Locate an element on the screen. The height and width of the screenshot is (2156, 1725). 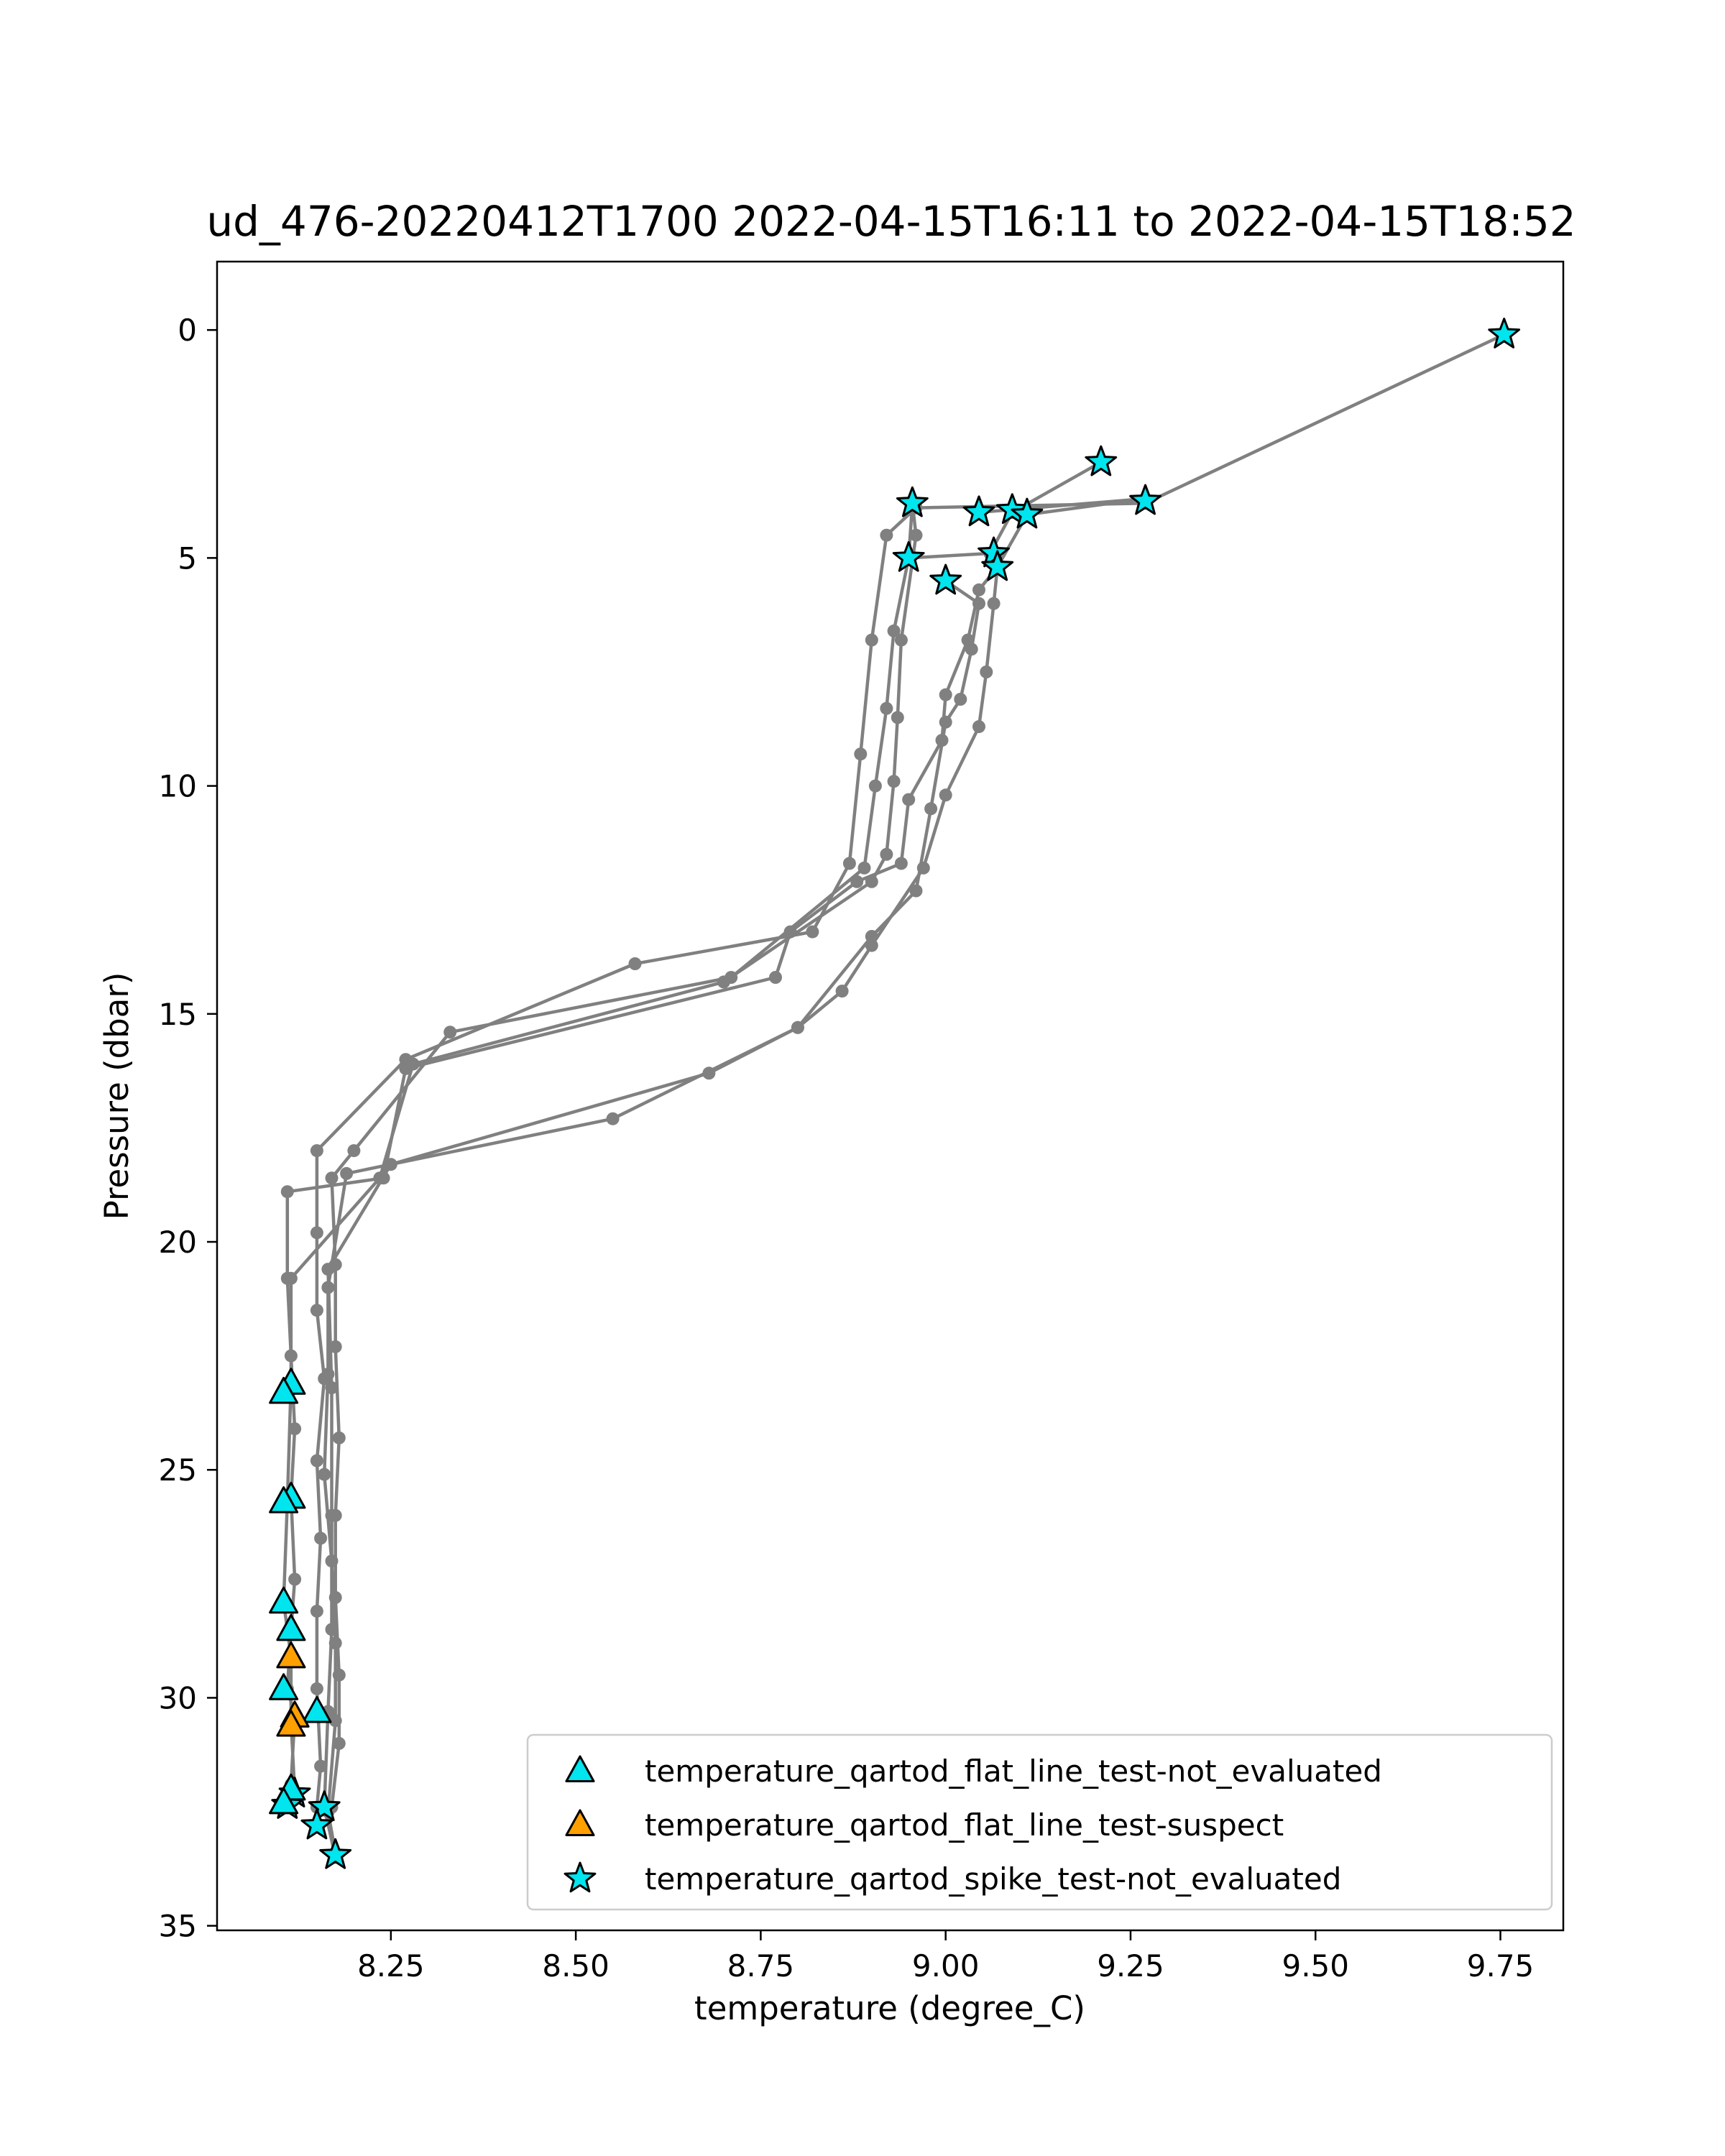
x-tick-label: 8.50 is located at coordinates (576, 1966).